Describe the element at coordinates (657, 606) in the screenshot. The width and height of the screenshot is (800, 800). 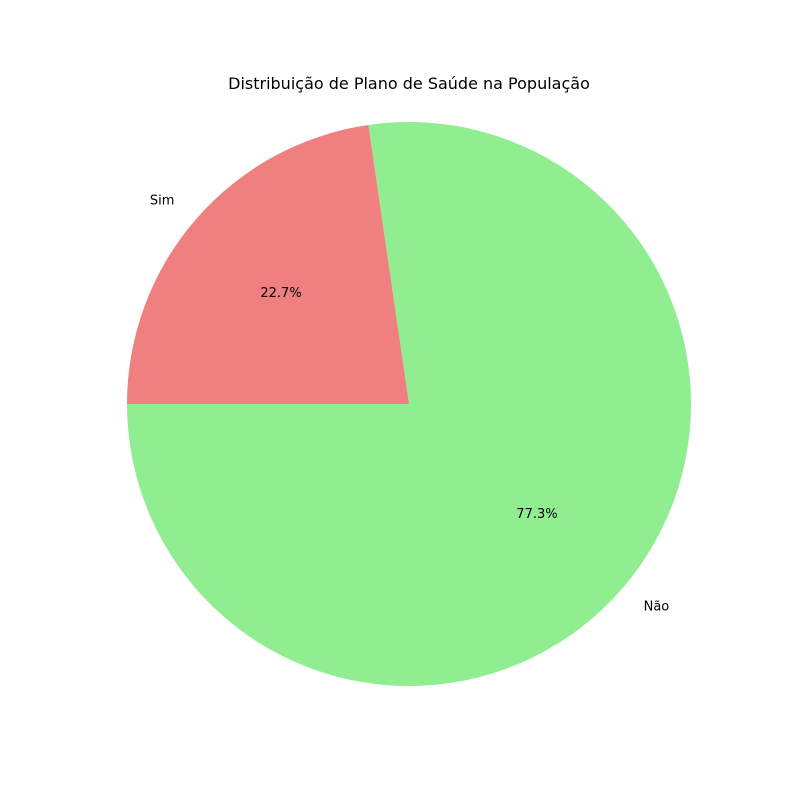
I see `slice-label-0: Não` at that location.